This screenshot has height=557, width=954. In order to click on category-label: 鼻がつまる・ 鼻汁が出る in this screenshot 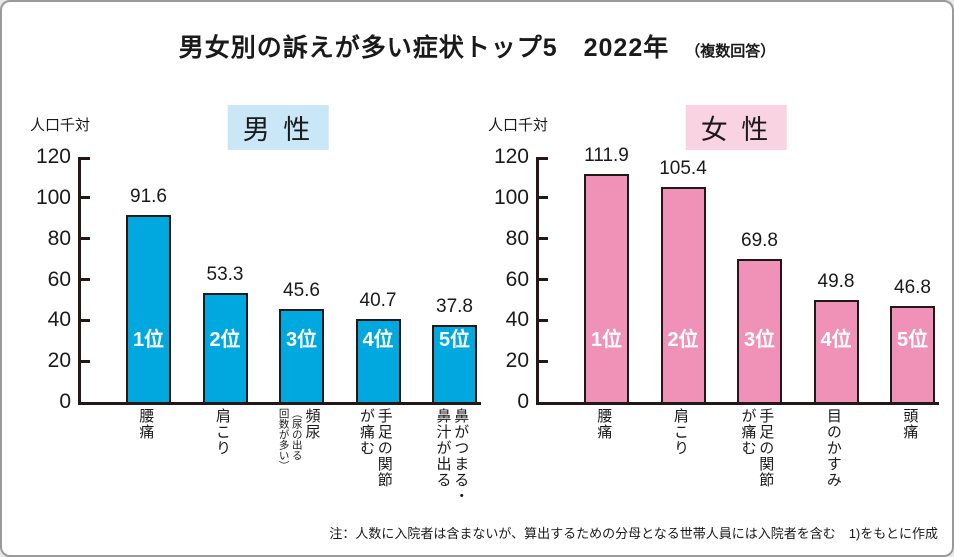, I will do `click(452, 456)`.